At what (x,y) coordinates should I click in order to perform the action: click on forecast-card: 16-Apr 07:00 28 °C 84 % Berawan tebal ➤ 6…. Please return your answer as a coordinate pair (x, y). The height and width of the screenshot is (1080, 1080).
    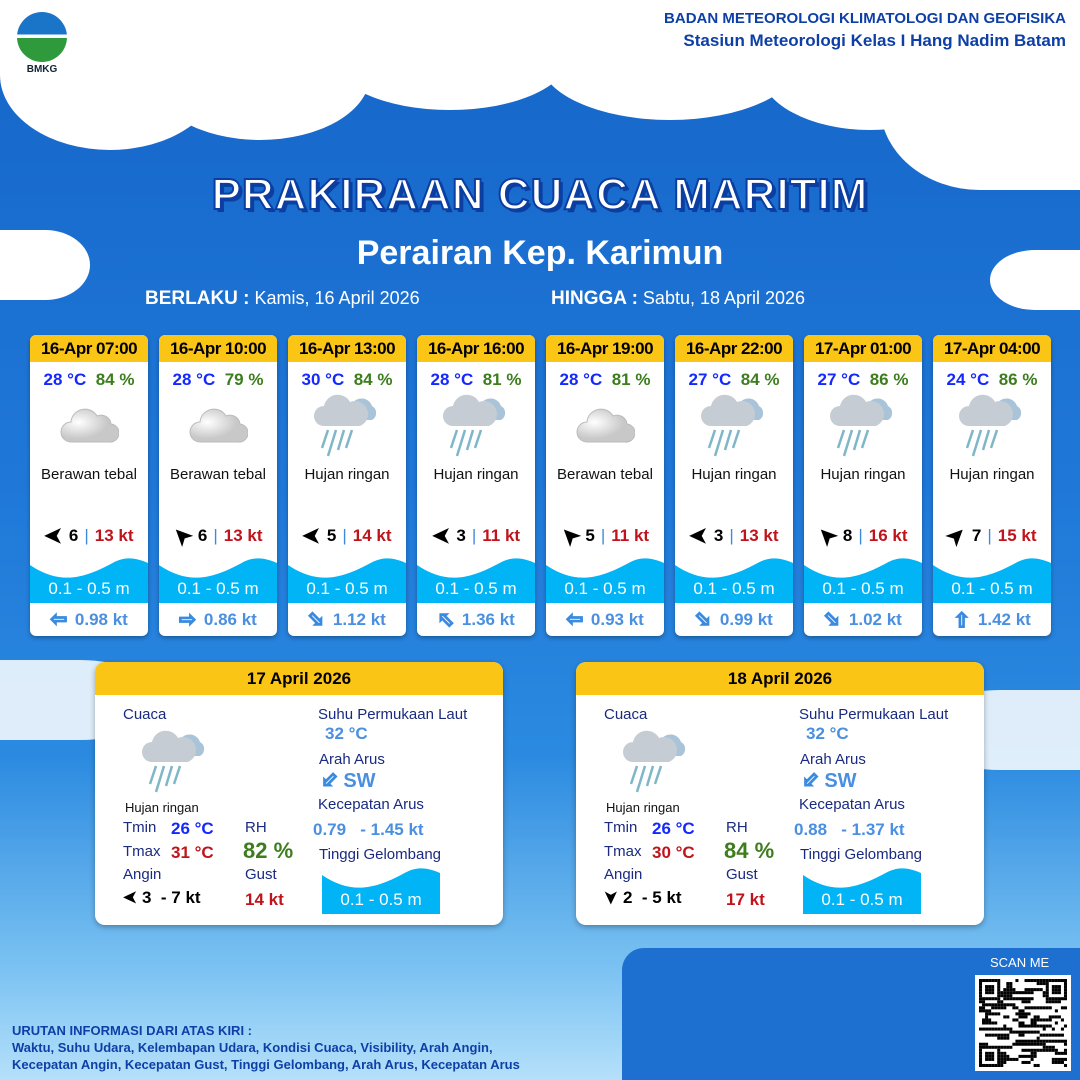
    Looking at the image, I should click on (89, 485).